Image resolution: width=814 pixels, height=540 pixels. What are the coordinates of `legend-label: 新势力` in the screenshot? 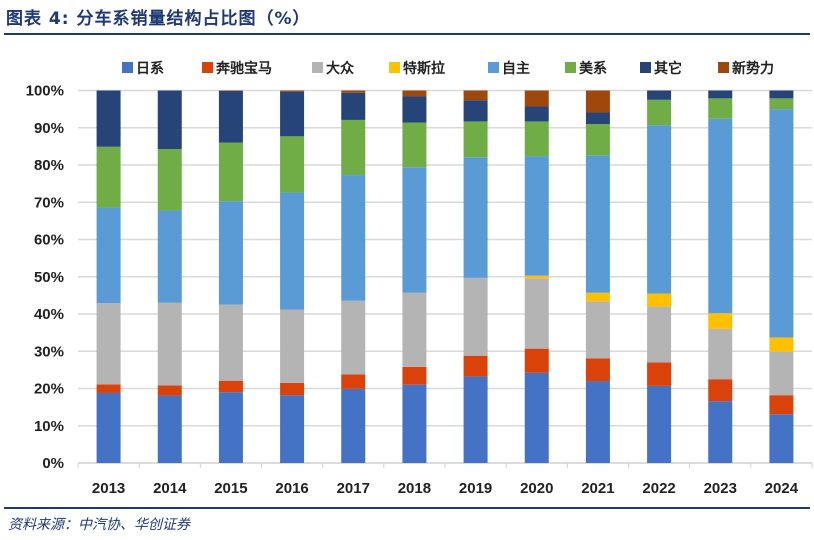 It's located at (753, 68).